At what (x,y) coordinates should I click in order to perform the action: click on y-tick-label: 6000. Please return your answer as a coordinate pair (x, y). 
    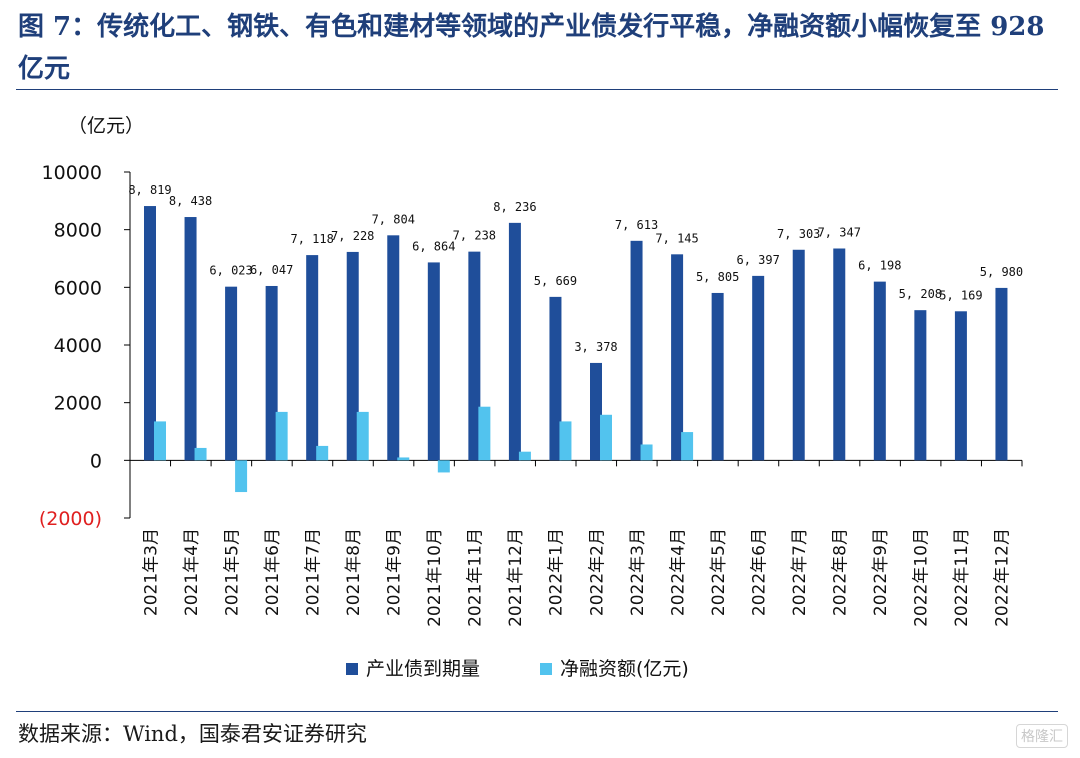
    Looking at the image, I should click on (78, 288).